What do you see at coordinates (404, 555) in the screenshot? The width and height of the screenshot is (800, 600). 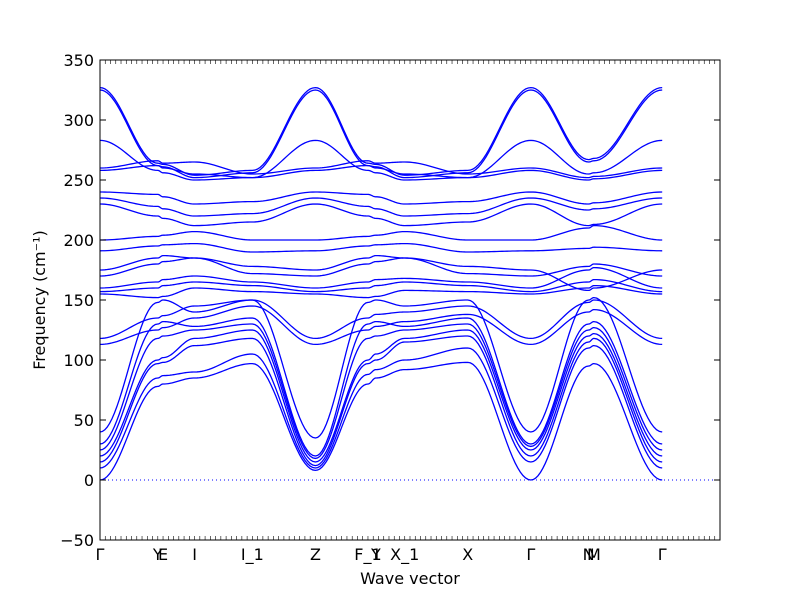 I see `x-tick-label: X_1` at bounding box center [404, 555].